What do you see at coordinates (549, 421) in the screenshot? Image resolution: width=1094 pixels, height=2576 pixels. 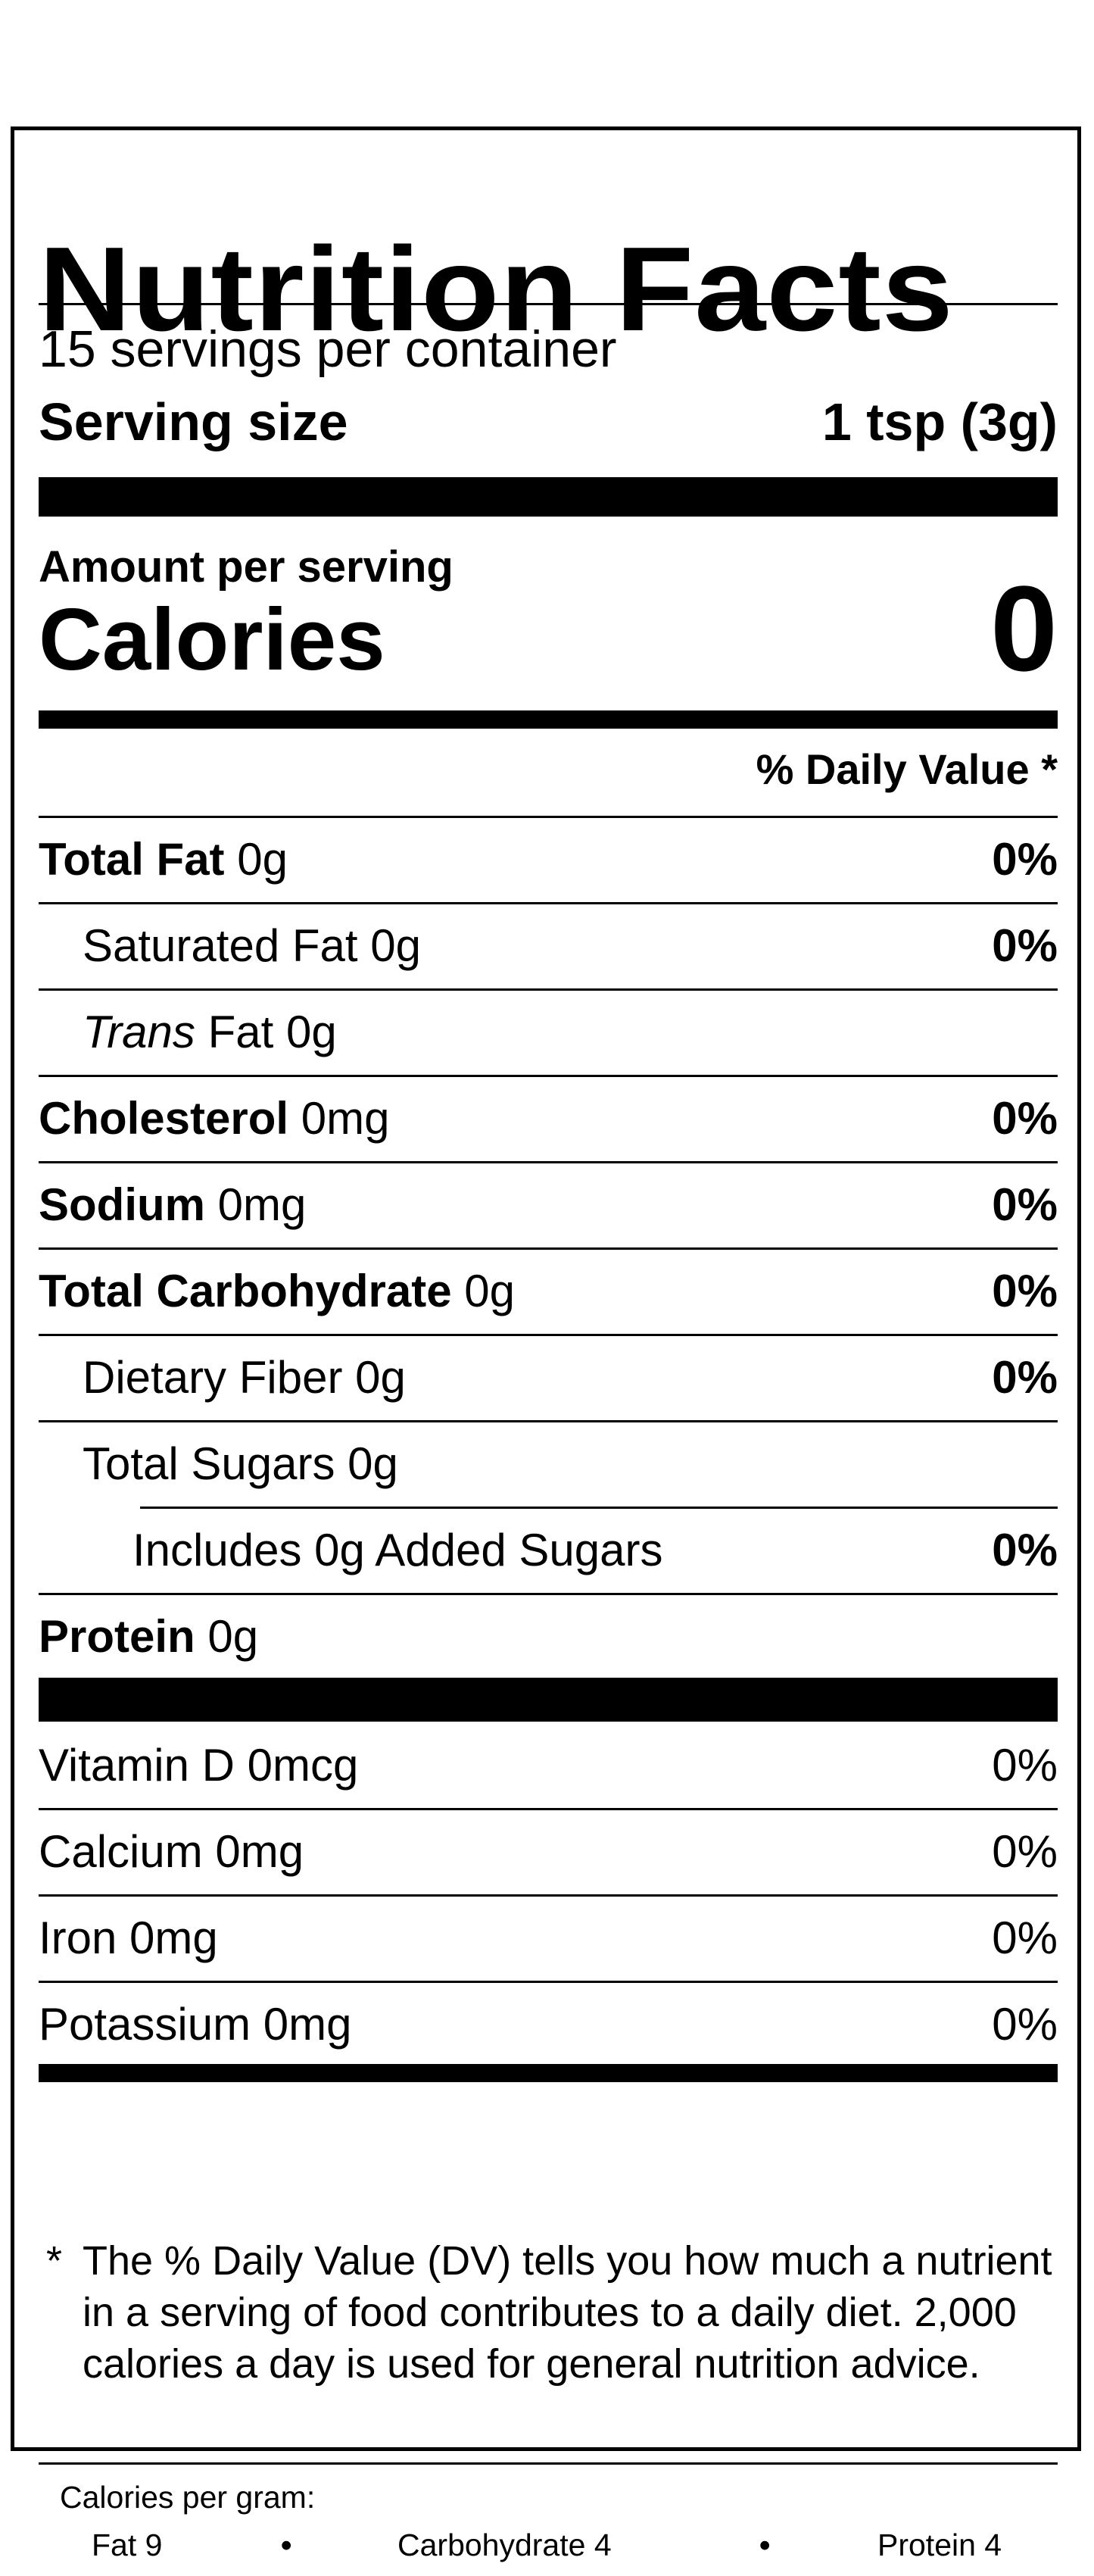 I see `serving-size-row: Serving size 1 tsp (3g)` at bounding box center [549, 421].